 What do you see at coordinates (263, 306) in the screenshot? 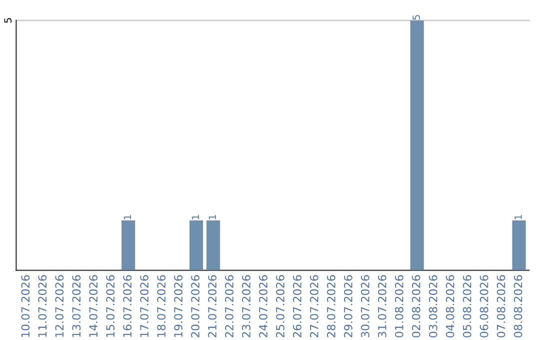
I see `x-tick-label: 24.07.2026` at bounding box center [263, 306].